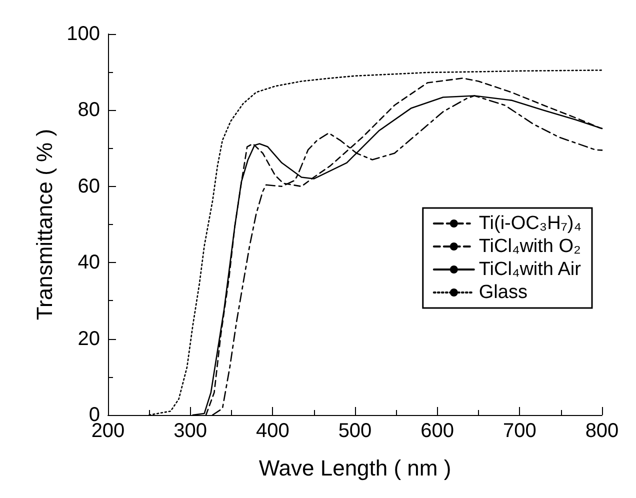  Describe the element at coordinates (45, 224) in the screenshot. I see `y-axis-title: Transmittance ( % )` at that location.